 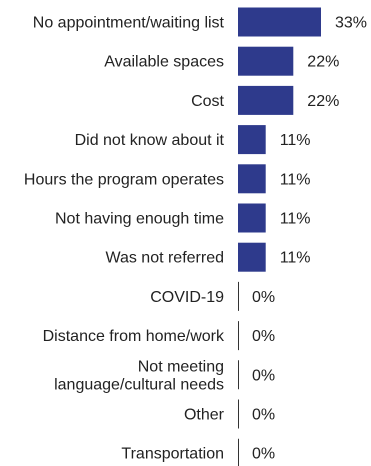 What do you see at coordinates (295, 140) in the screenshot?
I see `value-label-3: 11%` at bounding box center [295, 140].